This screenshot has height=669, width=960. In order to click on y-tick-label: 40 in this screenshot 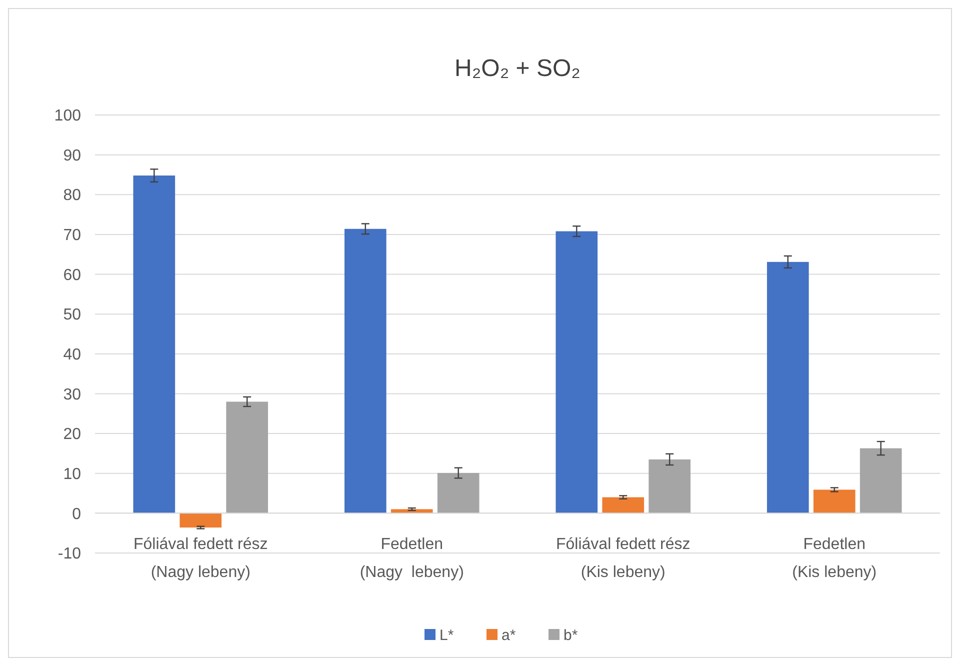, I will do `click(72, 355)`.